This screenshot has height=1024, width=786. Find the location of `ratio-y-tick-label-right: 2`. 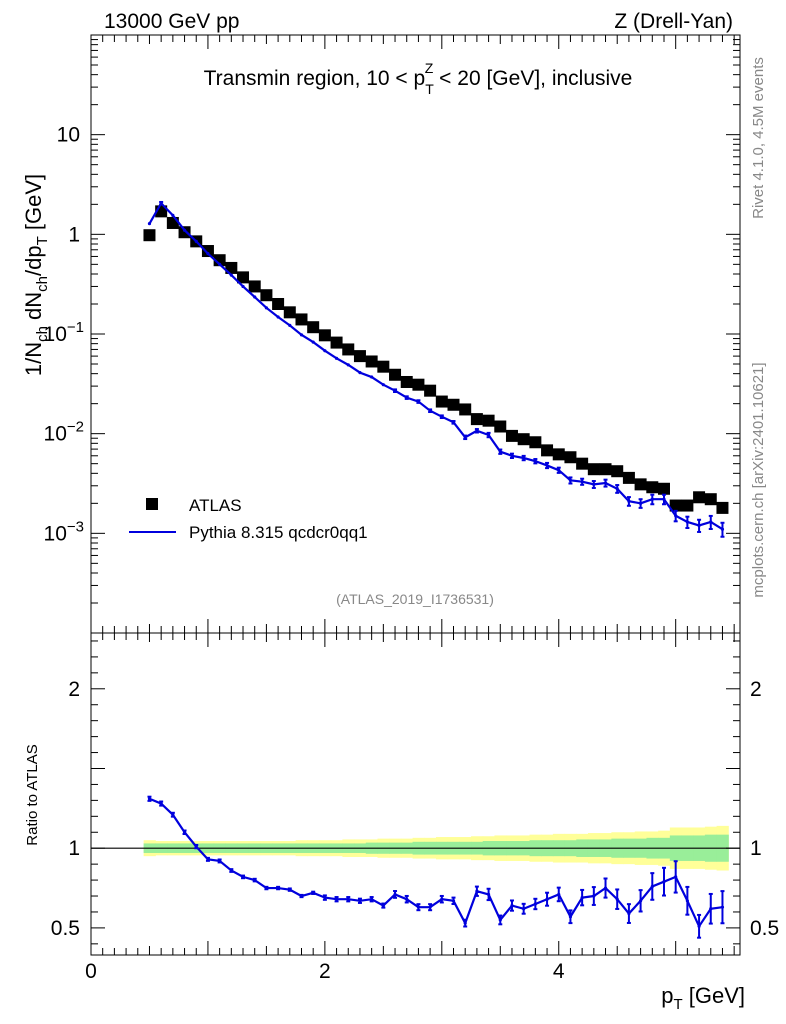

ratio-y-tick-label-right: 2 is located at coordinates (756, 689).